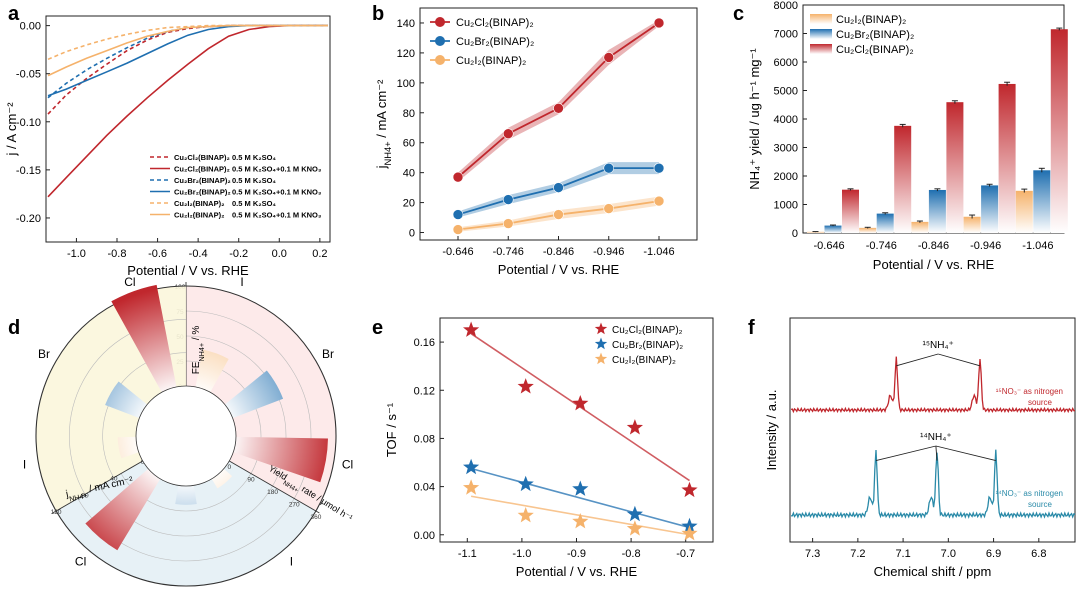 The height and width of the screenshot is (591, 1080). What do you see at coordinates (56, 512) in the screenshot?
I see `d-tick-label: 120` at bounding box center [56, 512].